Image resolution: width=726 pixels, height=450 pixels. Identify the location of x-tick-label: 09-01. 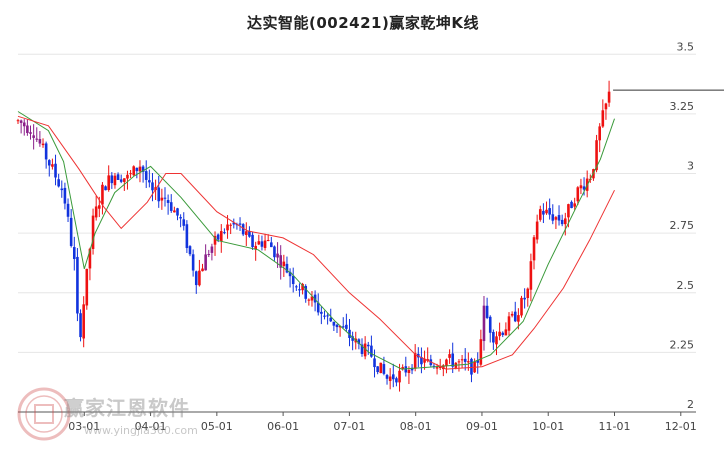
(482, 426).